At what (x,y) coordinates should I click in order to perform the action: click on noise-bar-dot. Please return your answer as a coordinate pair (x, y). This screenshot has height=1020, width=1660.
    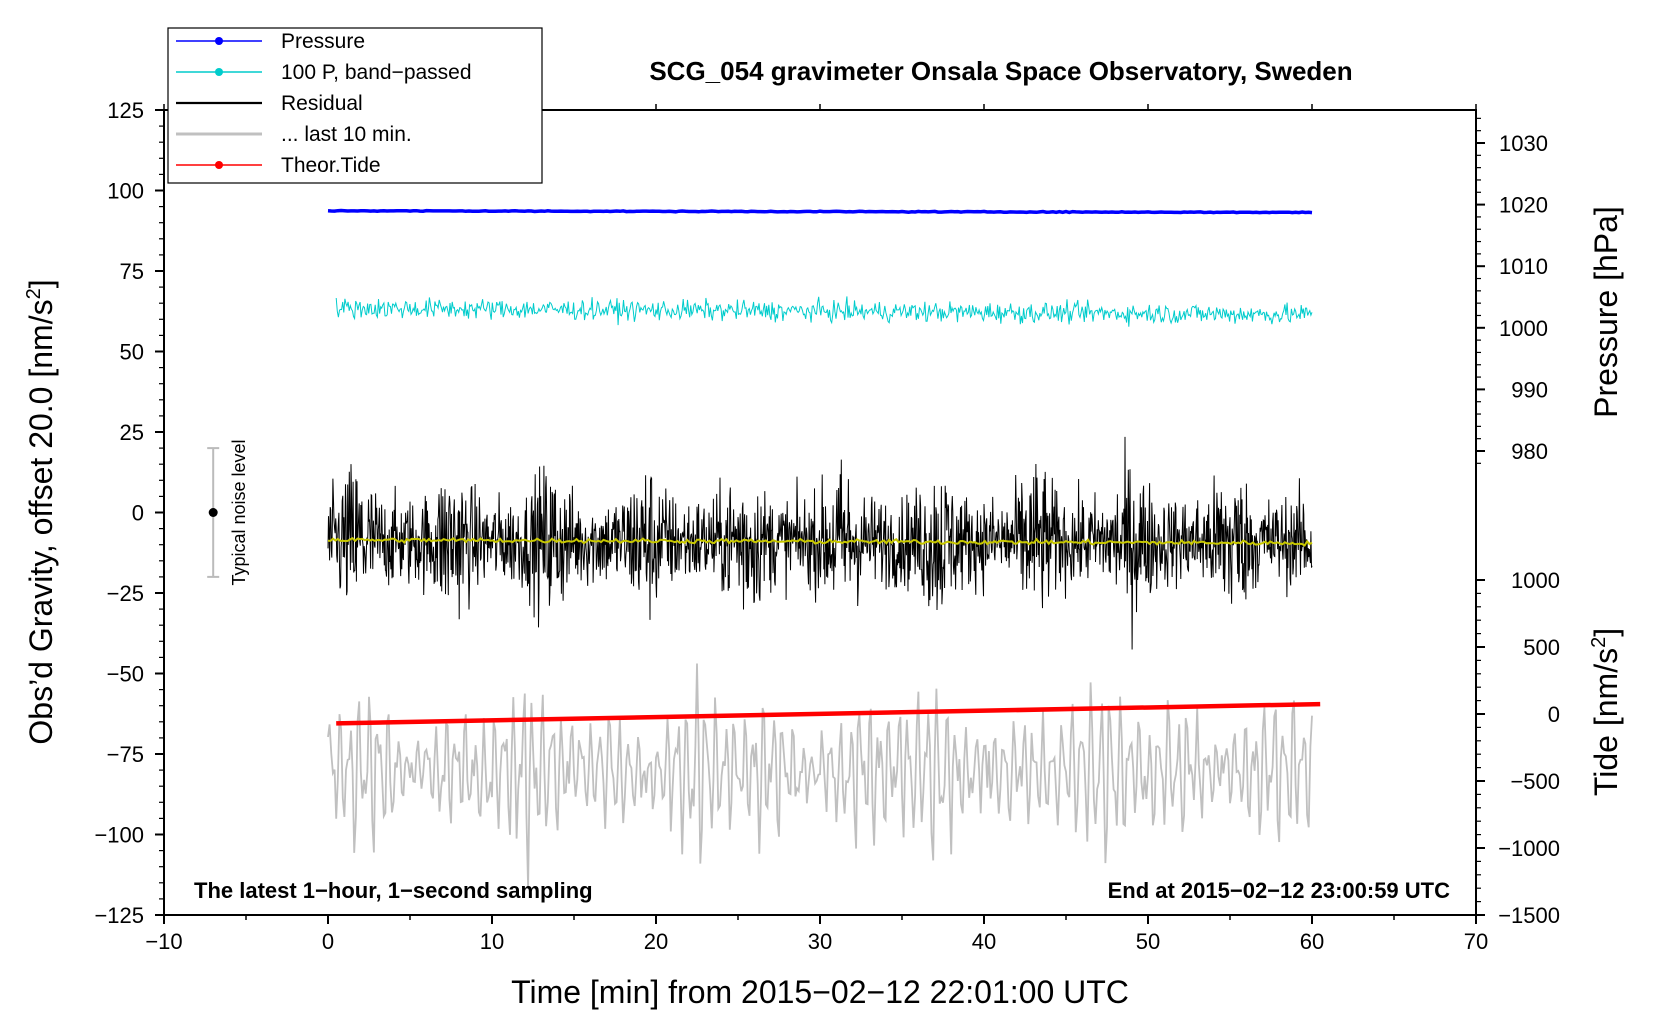
    Looking at the image, I should click on (213, 512).